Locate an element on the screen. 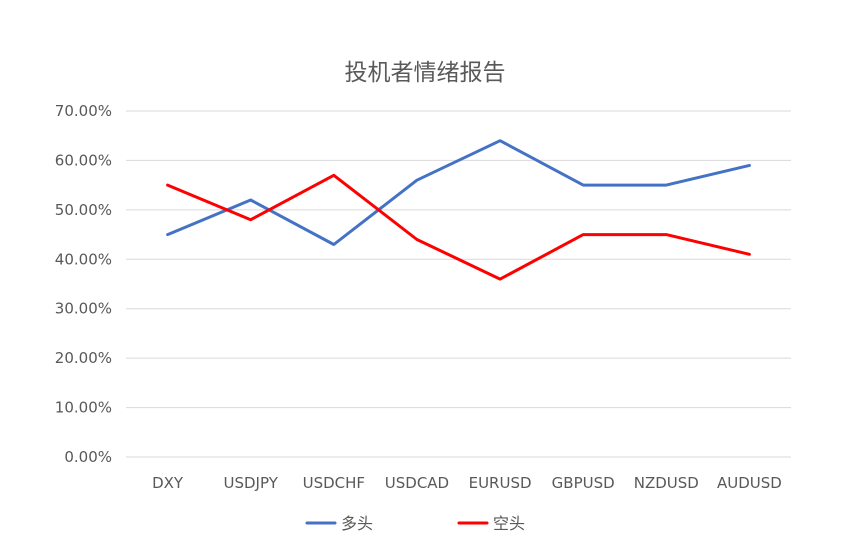  x-tick-label: AUDUSD is located at coordinates (749, 483).